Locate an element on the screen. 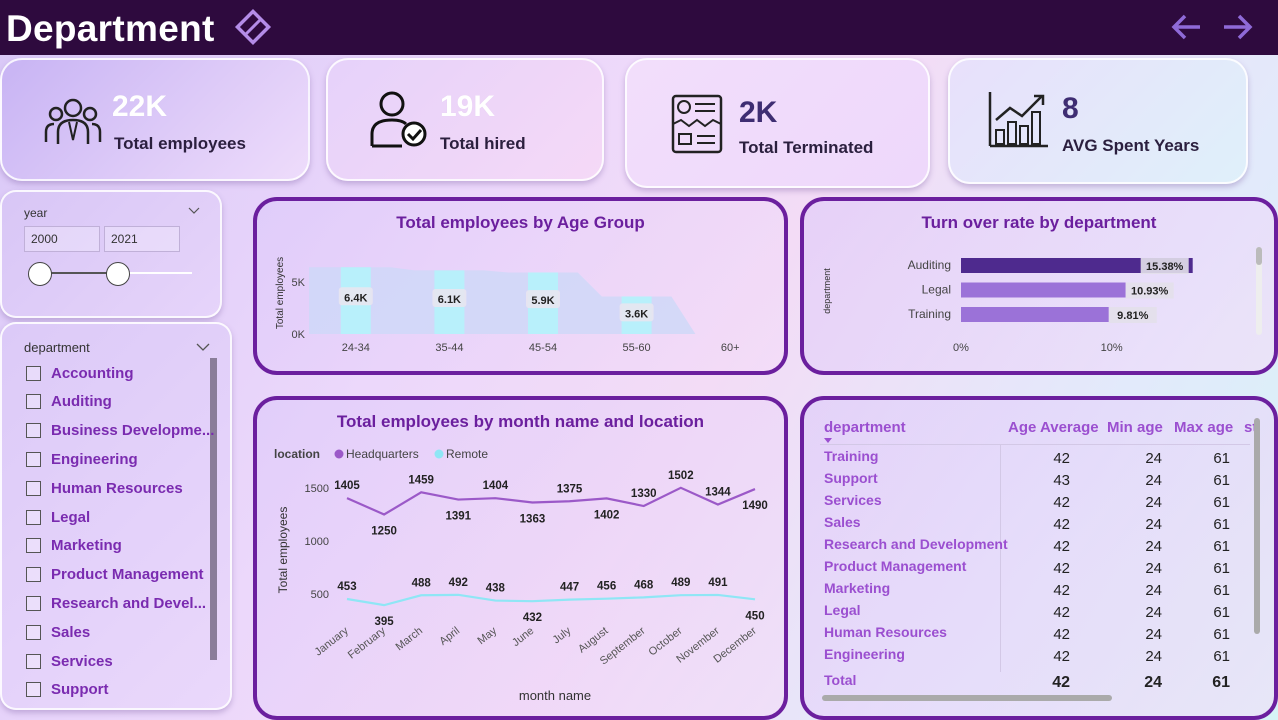 This screenshot has height=720, width=1278. department-option: Auditing is located at coordinates (69, 402).